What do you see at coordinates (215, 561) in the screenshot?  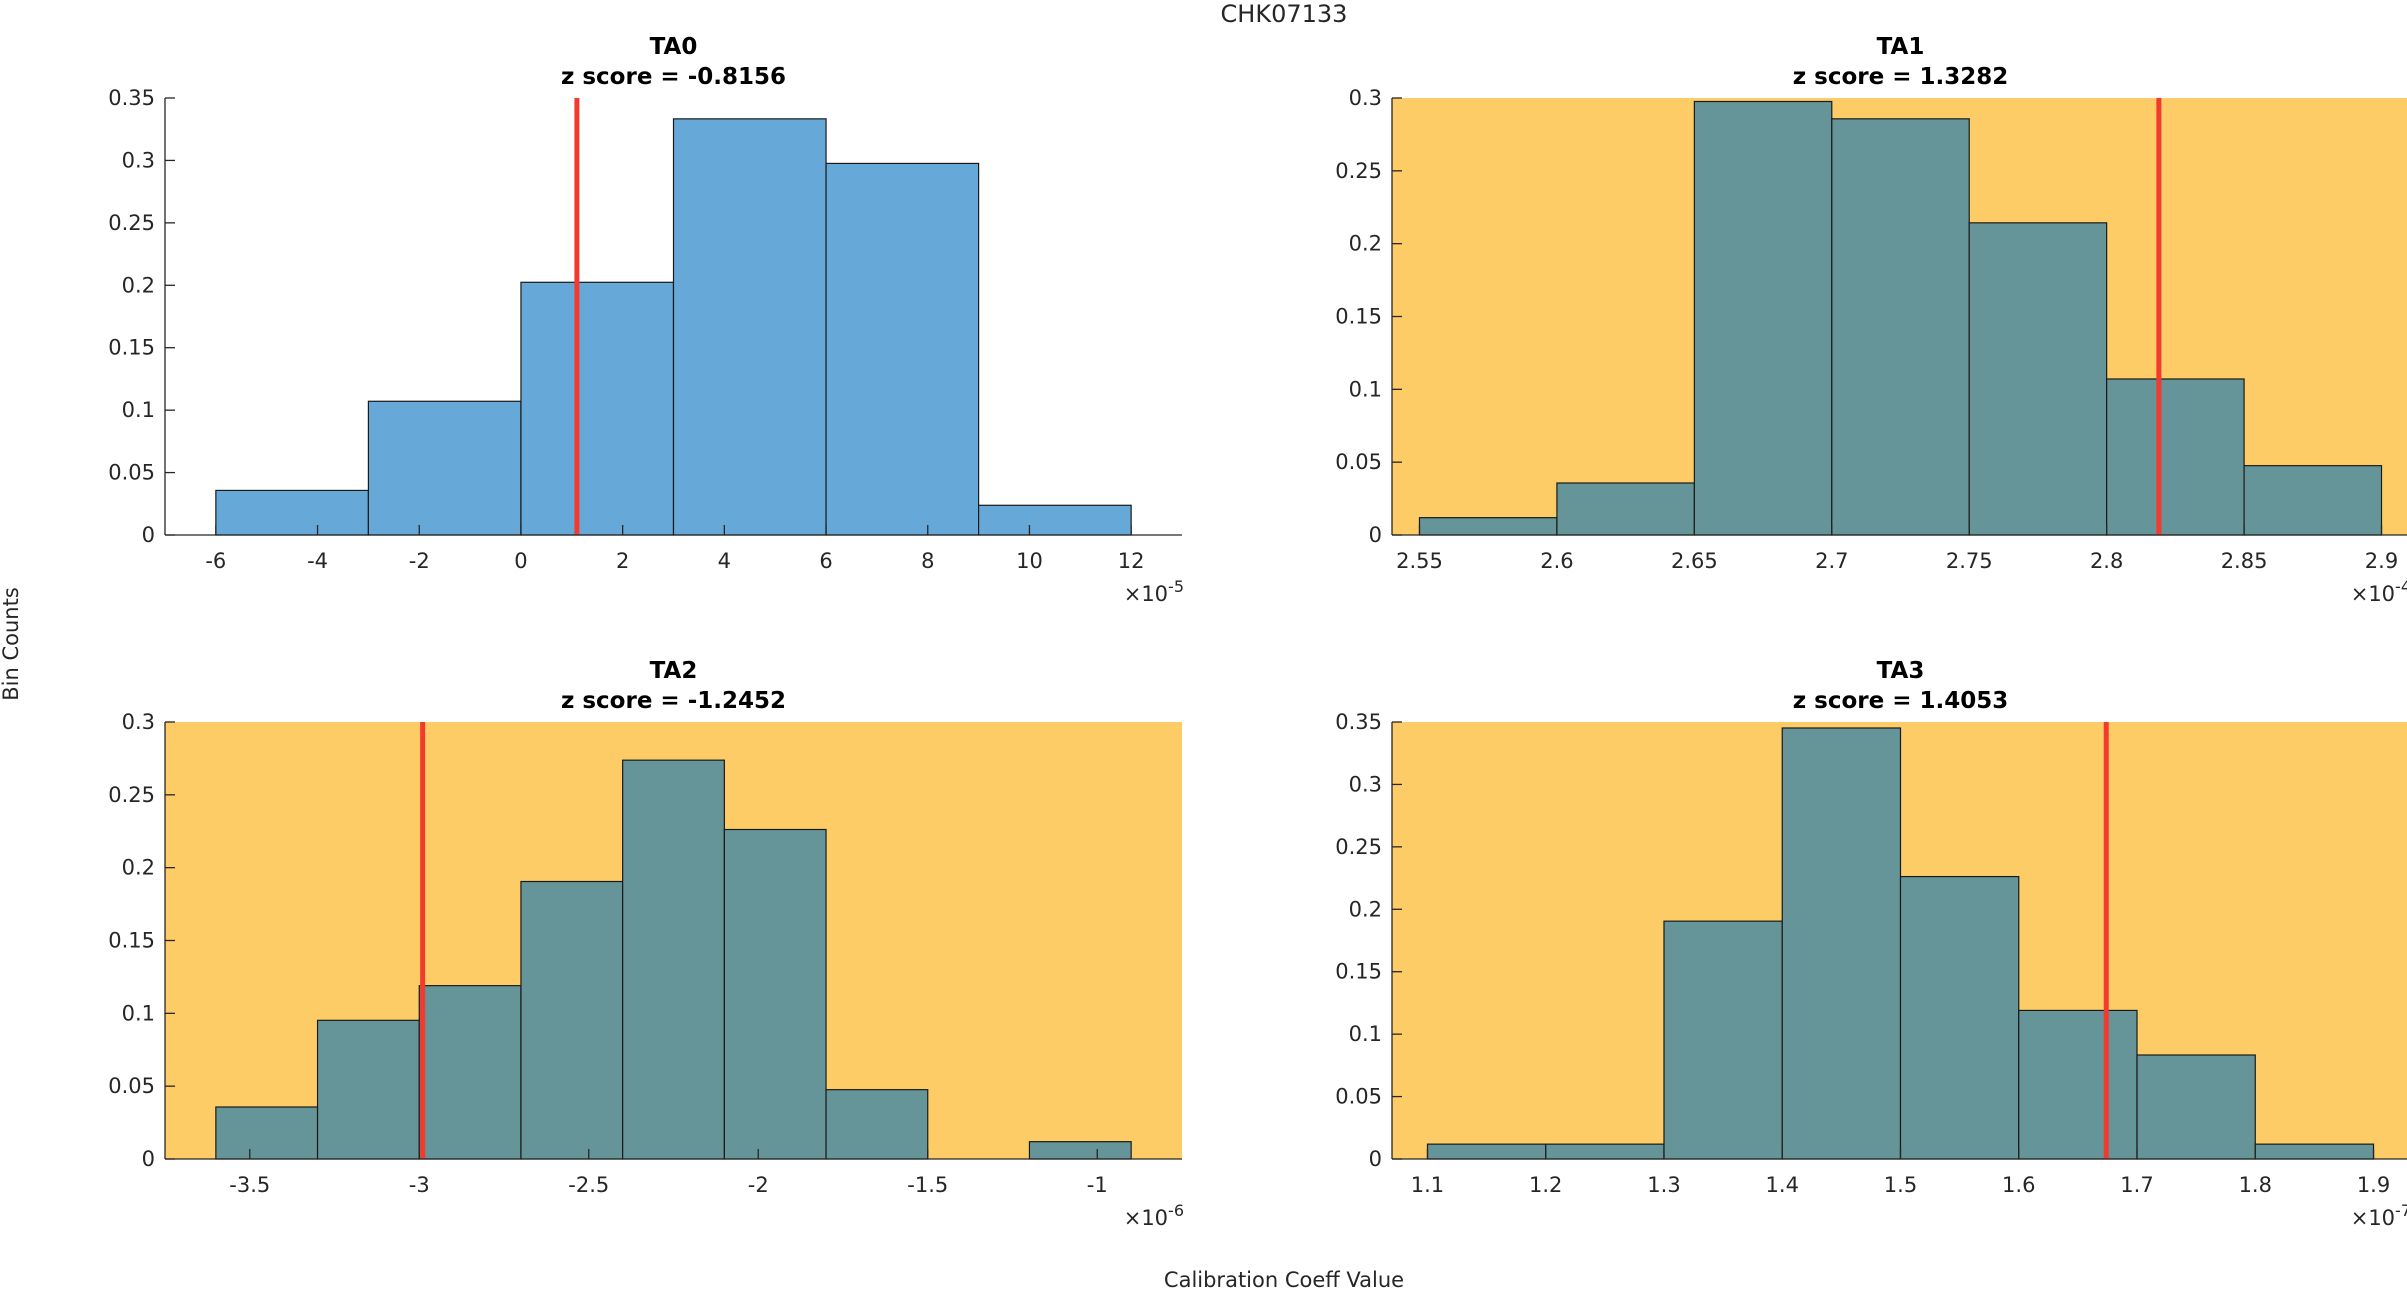 I see `x-tick-label-ta0: -6` at bounding box center [215, 561].